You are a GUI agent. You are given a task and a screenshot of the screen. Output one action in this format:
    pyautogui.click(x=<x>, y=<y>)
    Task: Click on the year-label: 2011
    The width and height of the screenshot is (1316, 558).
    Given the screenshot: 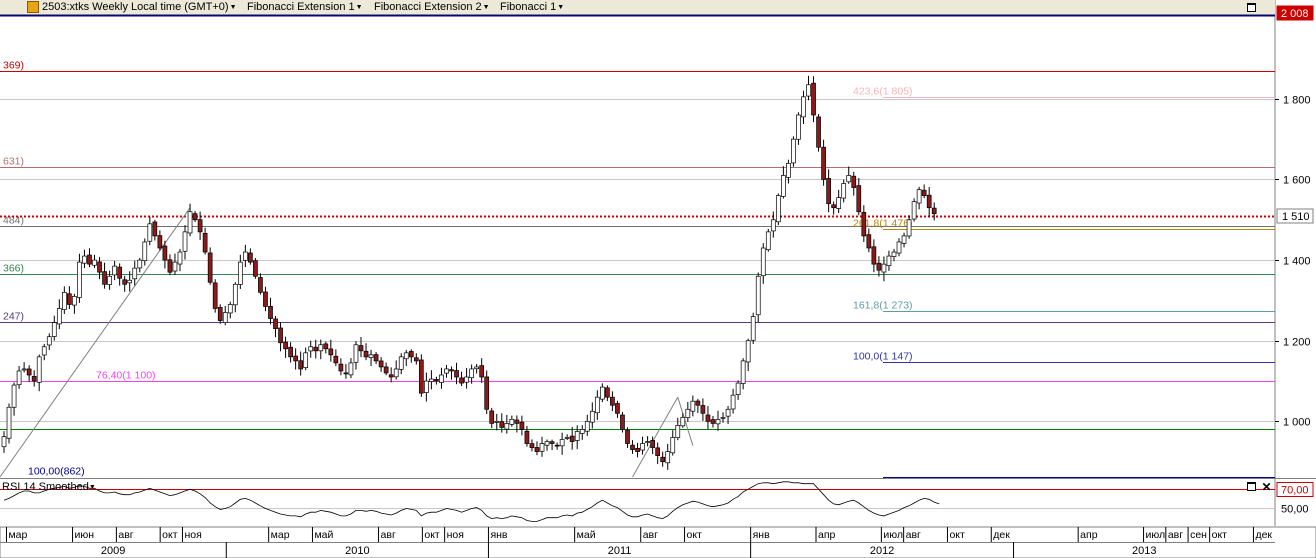 What is the action you would take?
    pyautogui.click(x=620, y=551)
    